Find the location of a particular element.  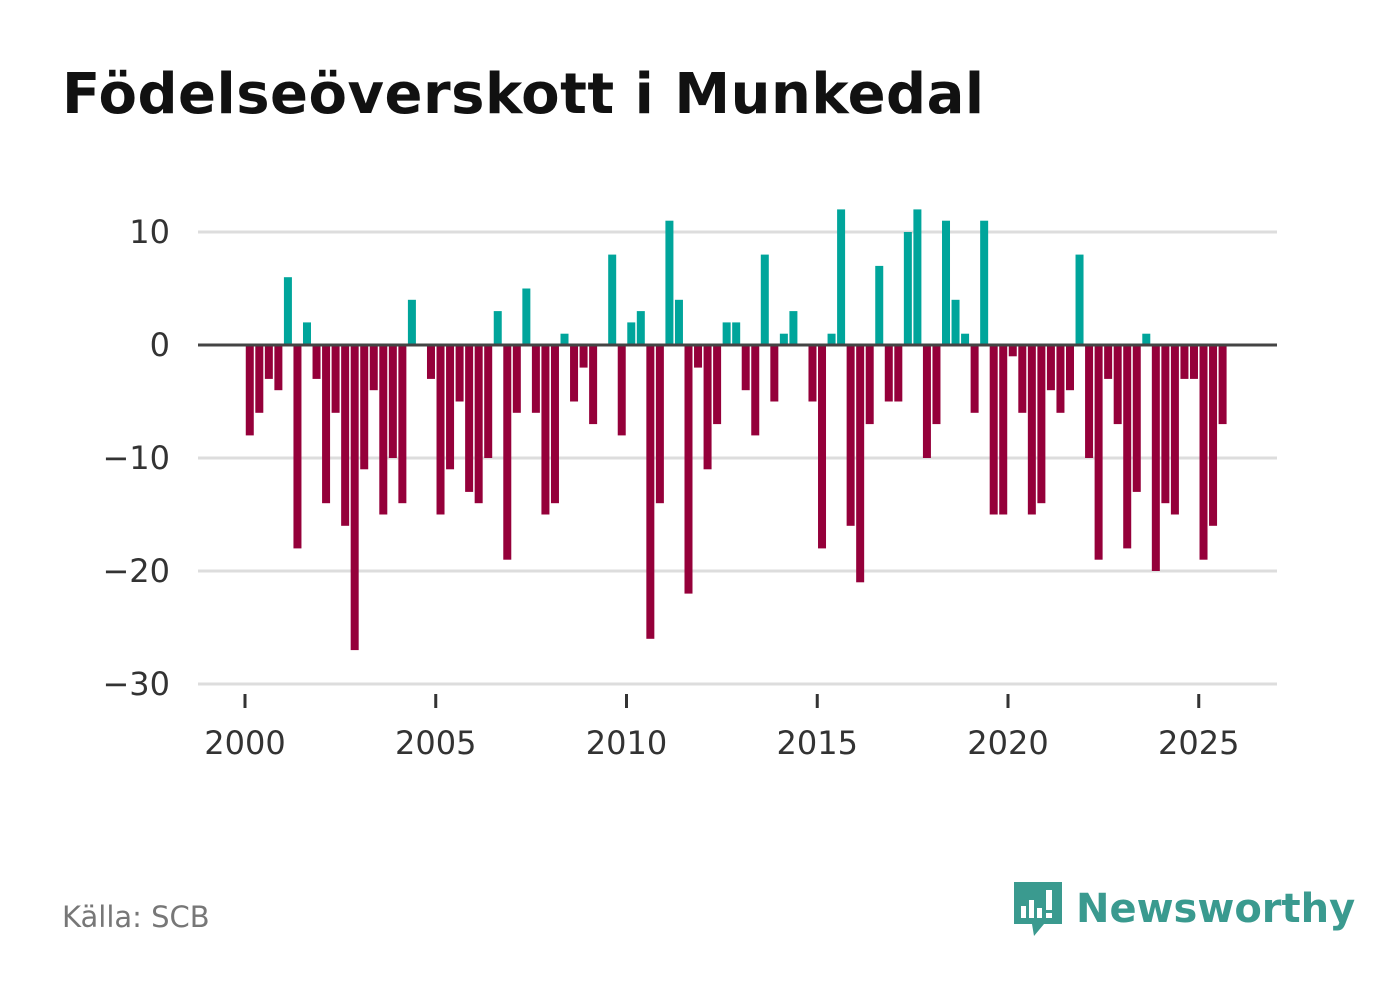

newsworthy-logo: Newsworthy is located at coordinates (1182, 909).